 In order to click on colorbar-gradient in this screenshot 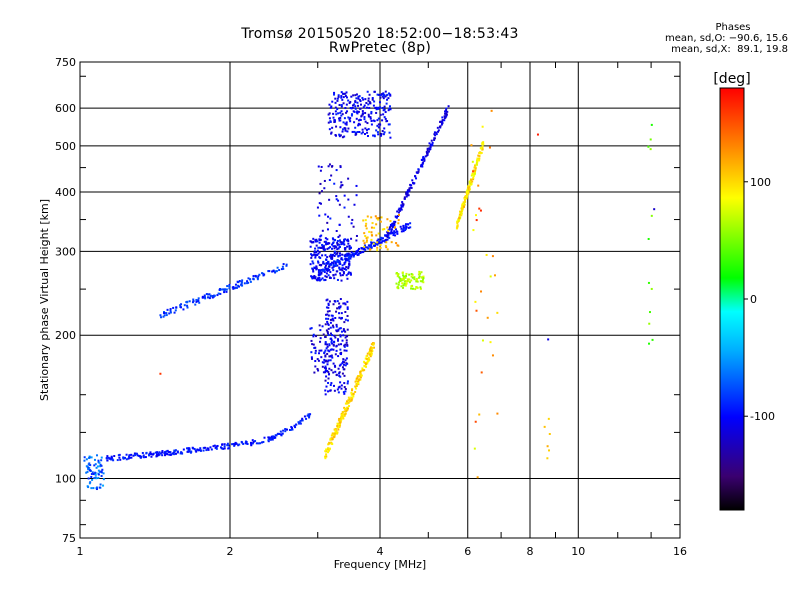, I will do `click(732, 299)`.